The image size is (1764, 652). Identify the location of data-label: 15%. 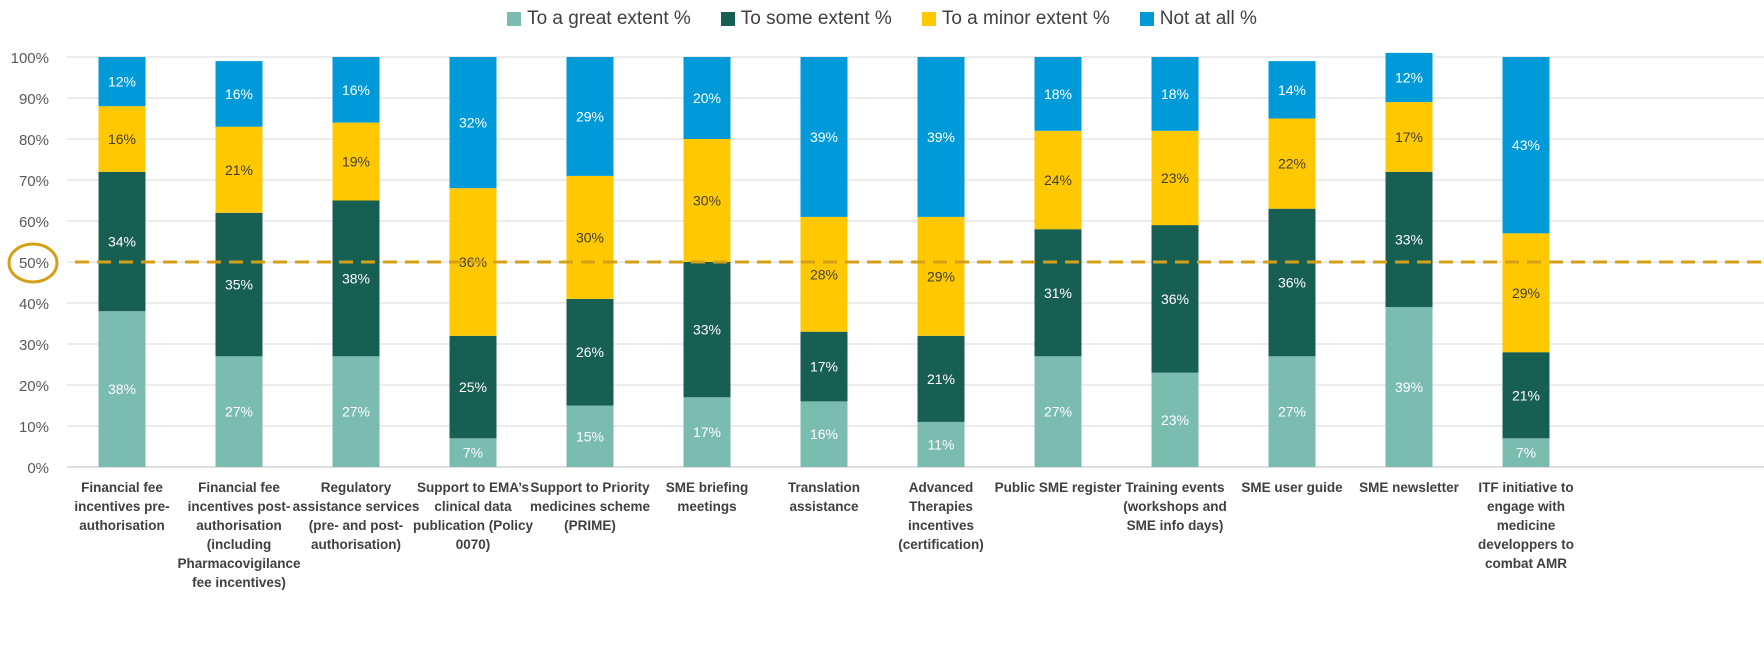
(590, 436).